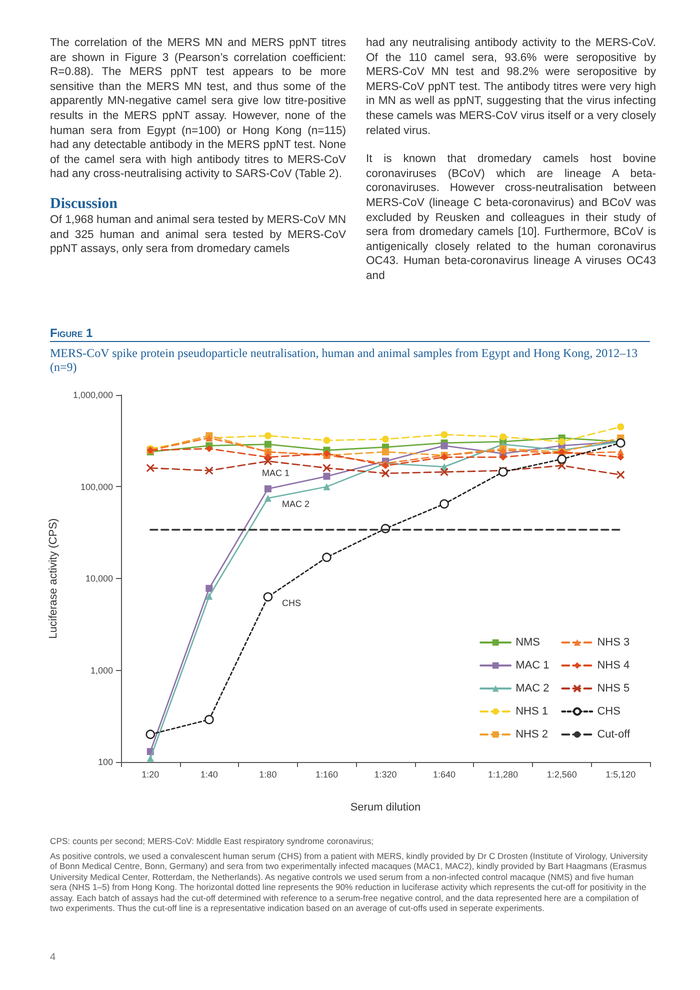 This screenshot has height=990, width=700. Describe the element at coordinates (613, 642) in the screenshot. I see `legend-label: NHS 3` at that location.